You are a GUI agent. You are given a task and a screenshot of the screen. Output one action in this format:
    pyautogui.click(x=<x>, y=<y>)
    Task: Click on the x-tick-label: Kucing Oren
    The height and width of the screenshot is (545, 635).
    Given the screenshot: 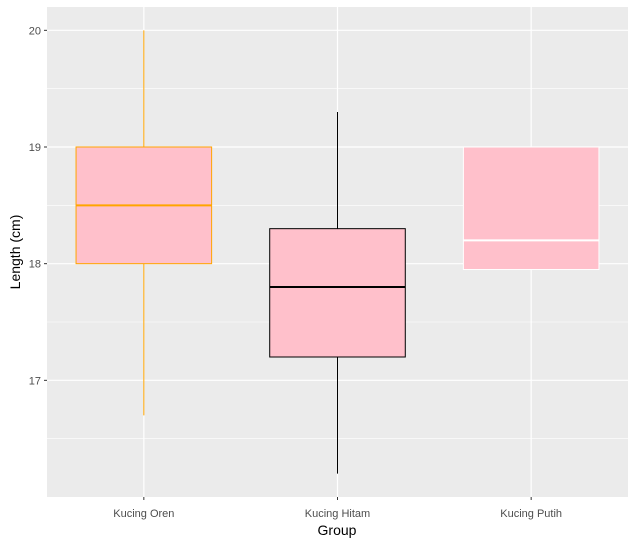 What is the action you would take?
    pyautogui.click(x=143, y=514)
    